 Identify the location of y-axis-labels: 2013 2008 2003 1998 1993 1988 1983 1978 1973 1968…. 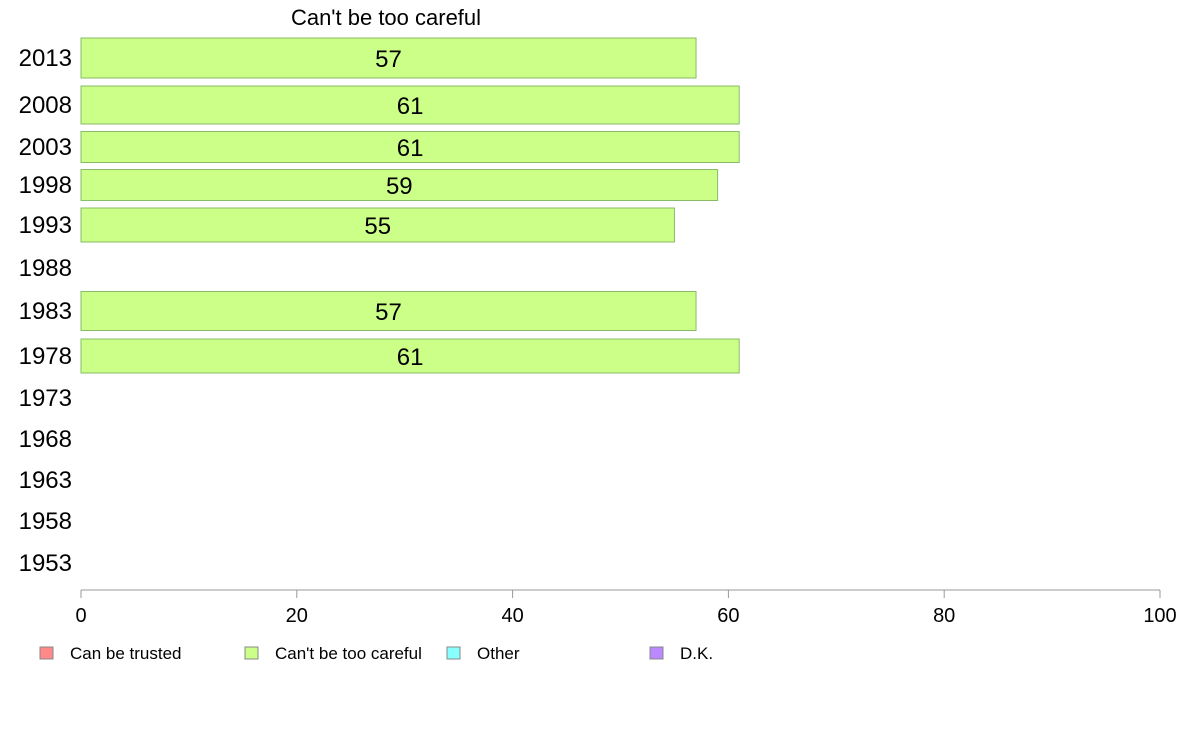
(45, 311).